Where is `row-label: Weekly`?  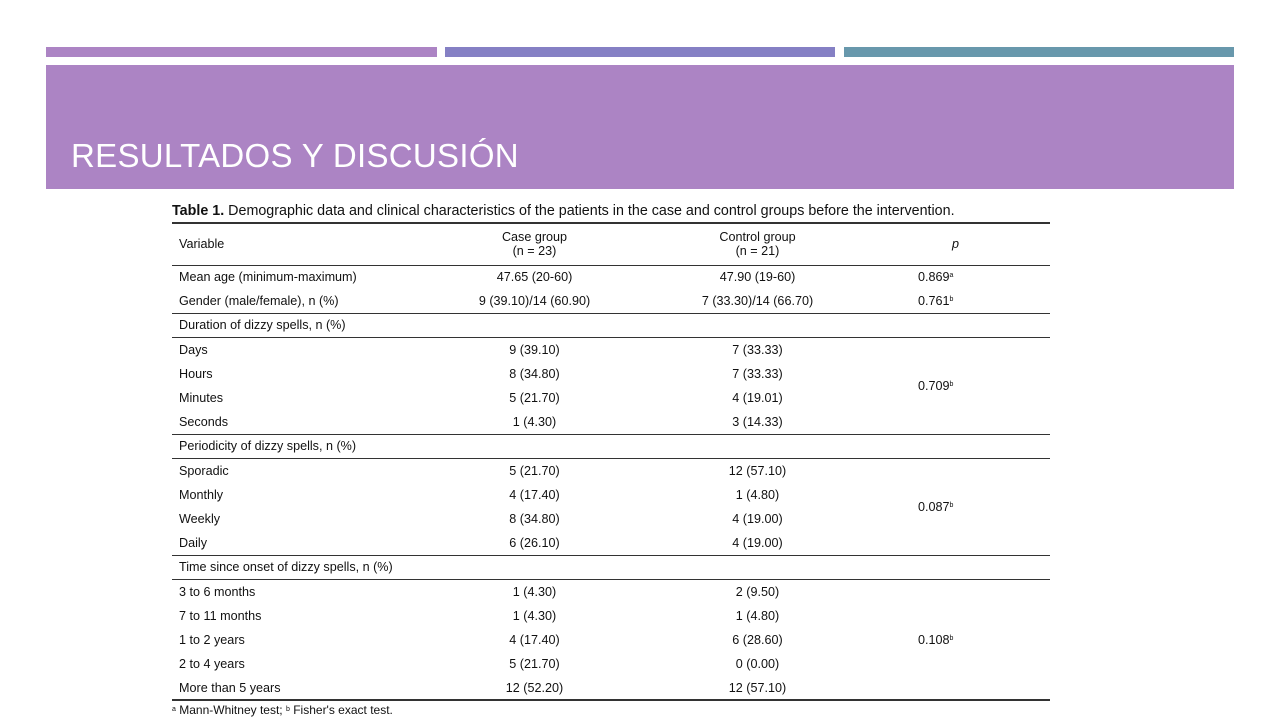 row-label: Weekly is located at coordinates (200, 518).